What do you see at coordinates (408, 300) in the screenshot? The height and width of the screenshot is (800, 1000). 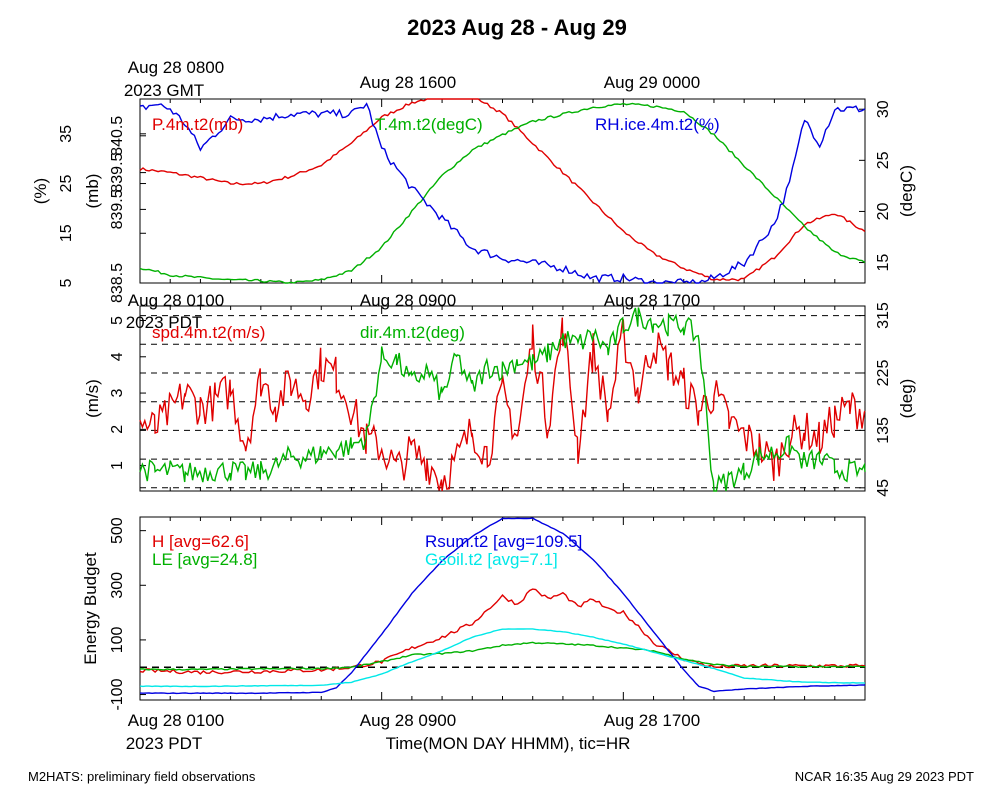 I see `mid-time-label-1: Aug 28 0900` at bounding box center [408, 300].